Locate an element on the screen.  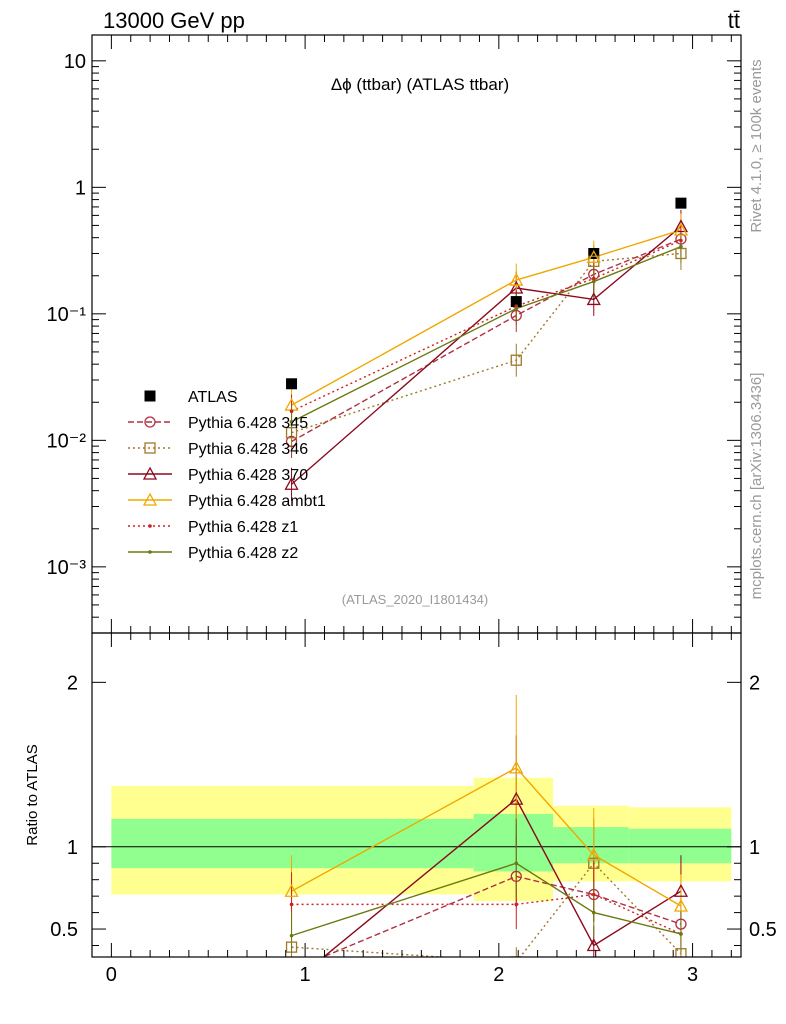
p345-ratio-line is located at coordinates (501, 916).